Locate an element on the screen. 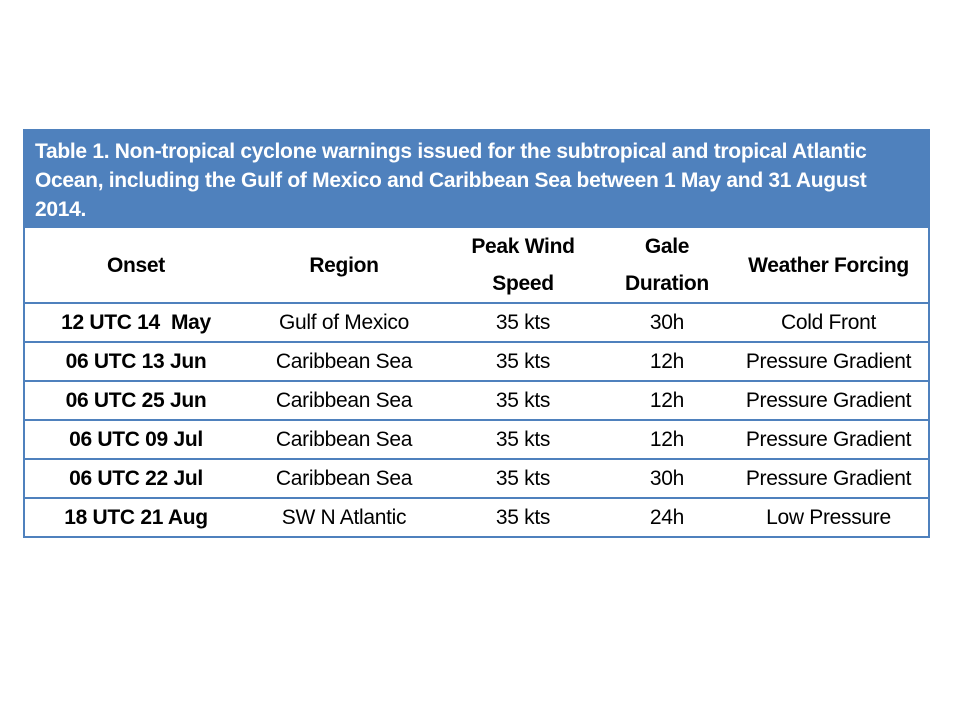 The height and width of the screenshot is (720, 960). header-gale-duration: Gale Duration is located at coordinates (667, 266).